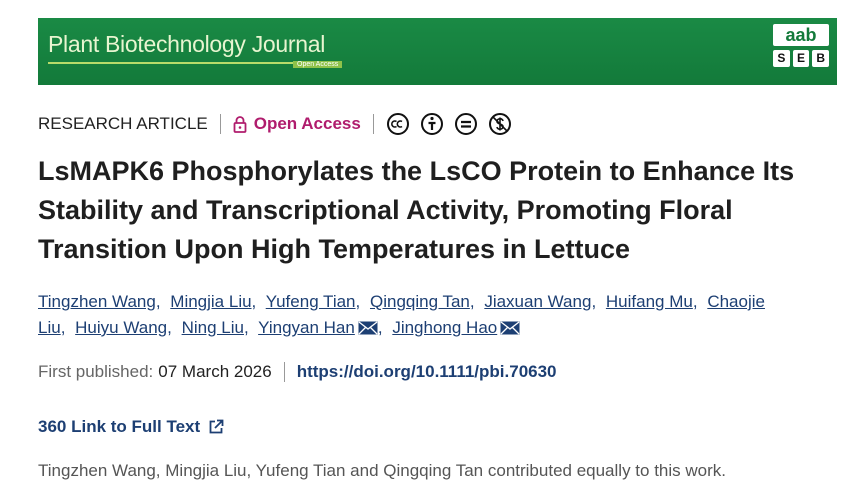 The width and height of the screenshot is (865, 501). What do you see at coordinates (96, 371) in the screenshot?
I see `published-label: First published:` at bounding box center [96, 371].